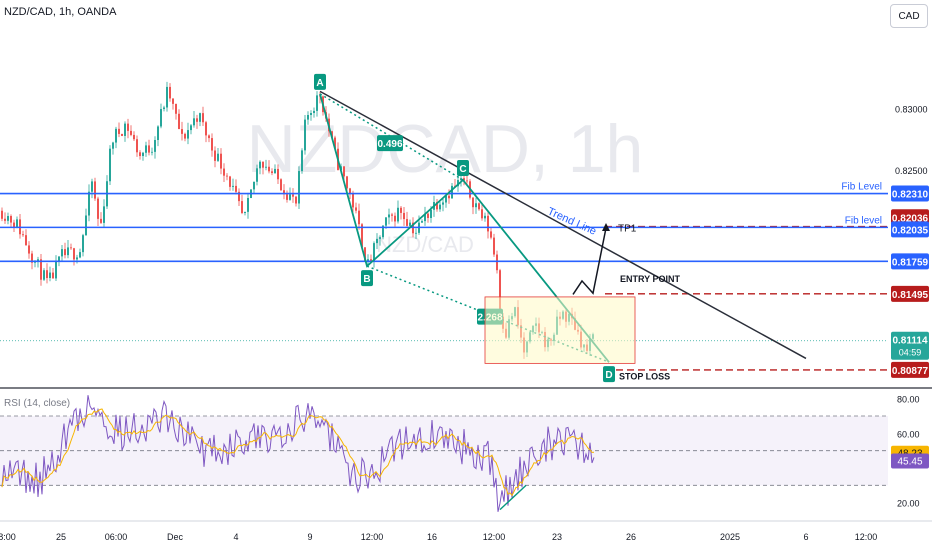 The width and height of the screenshot is (932, 550). Describe the element at coordinates (309, 537) in the screenshot. I see `time-tick-5: 9` at that location.